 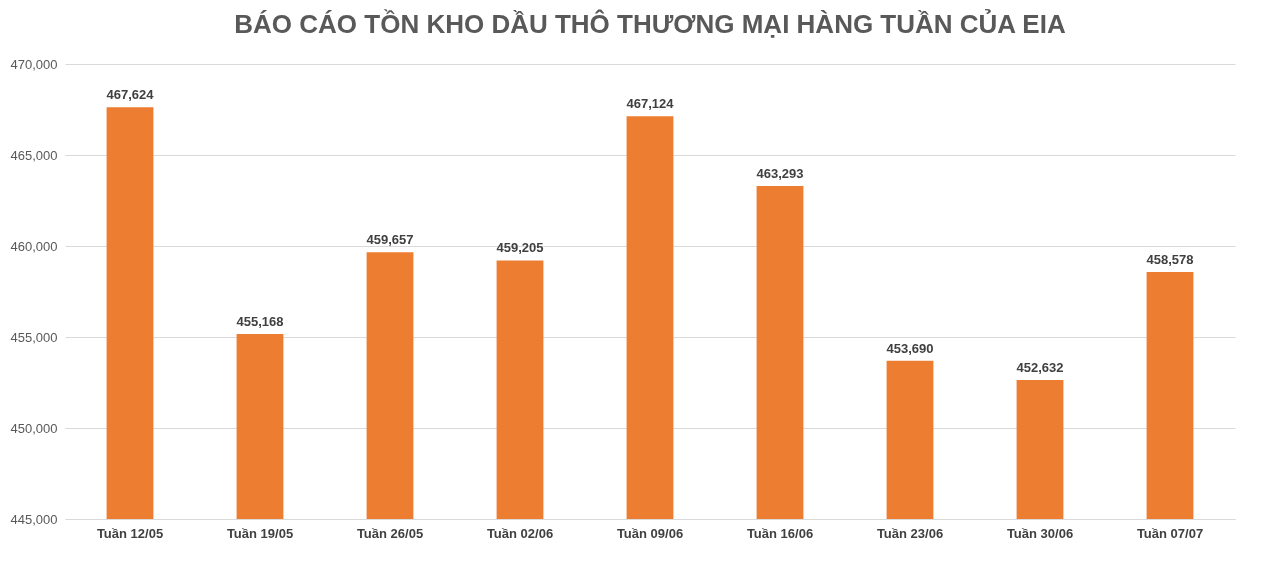 What do you see at coordinates (34, 155) in the screenshot?
I see `y-tick-label: 465,000` at bounding box center [34, 155].